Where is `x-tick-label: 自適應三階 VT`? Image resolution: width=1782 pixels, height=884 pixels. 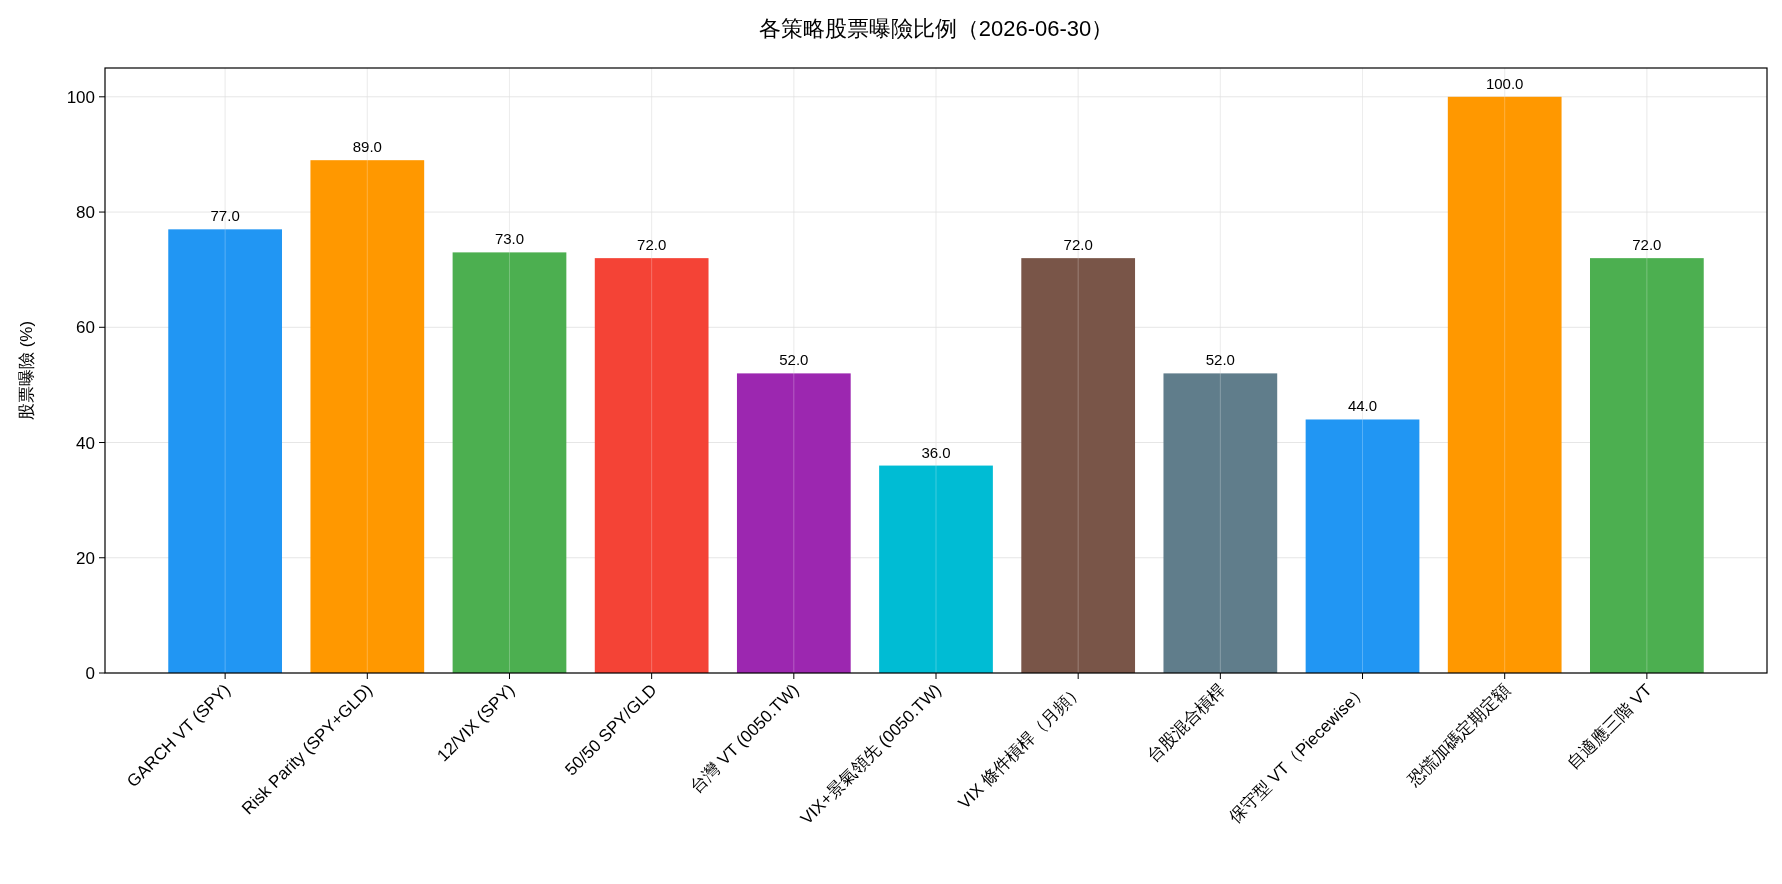
x-tick-label: 自適應三階 VT is located at coordinates (1609, 726).